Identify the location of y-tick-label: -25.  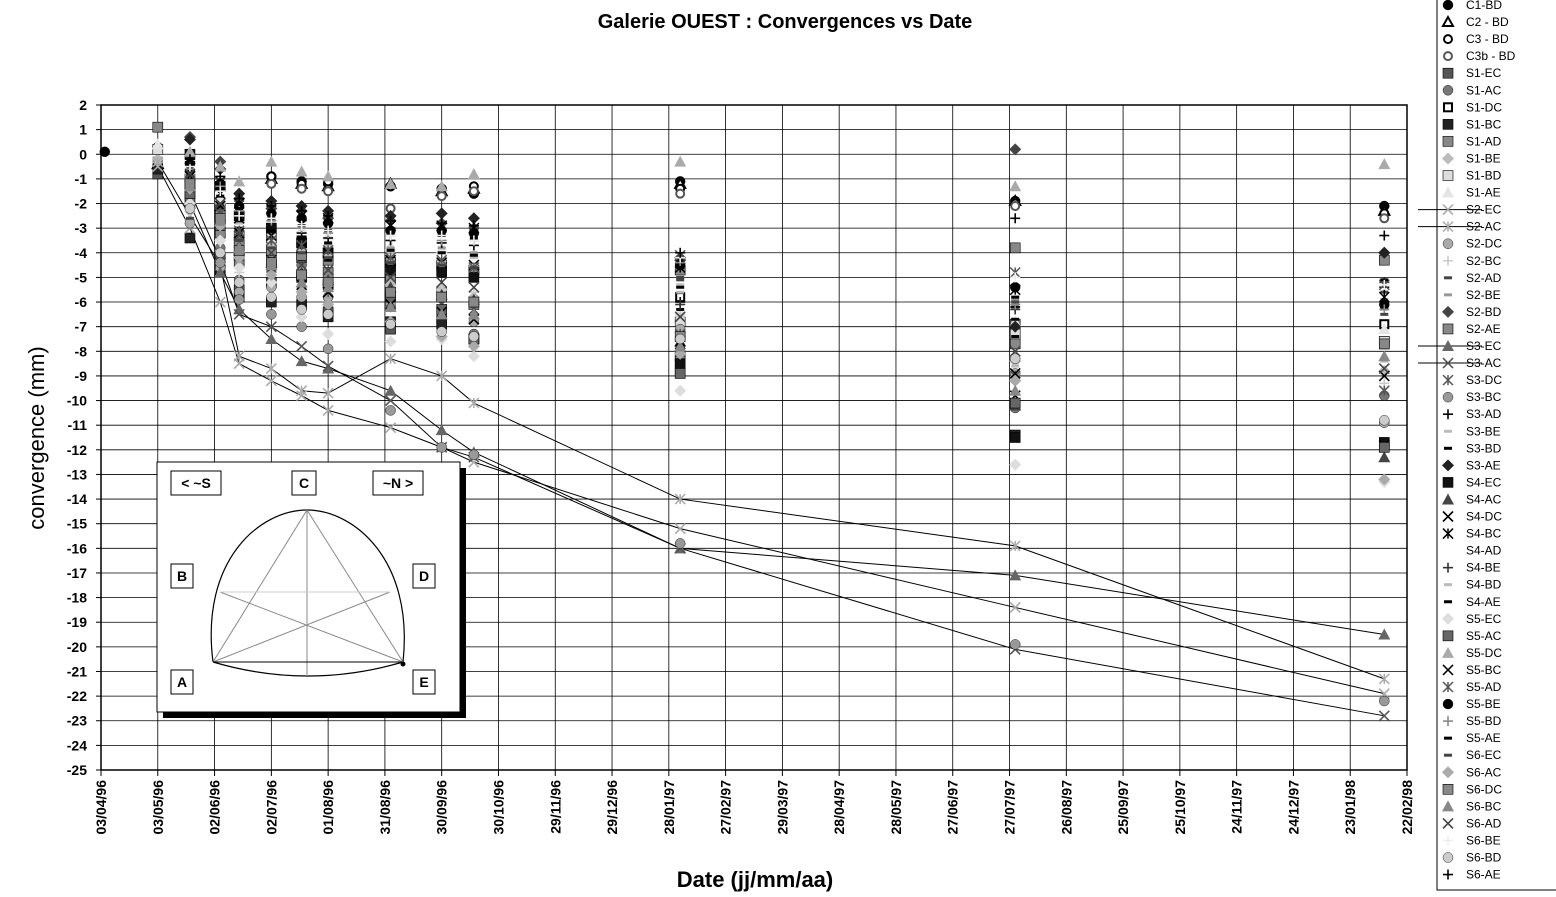
(77, 770).